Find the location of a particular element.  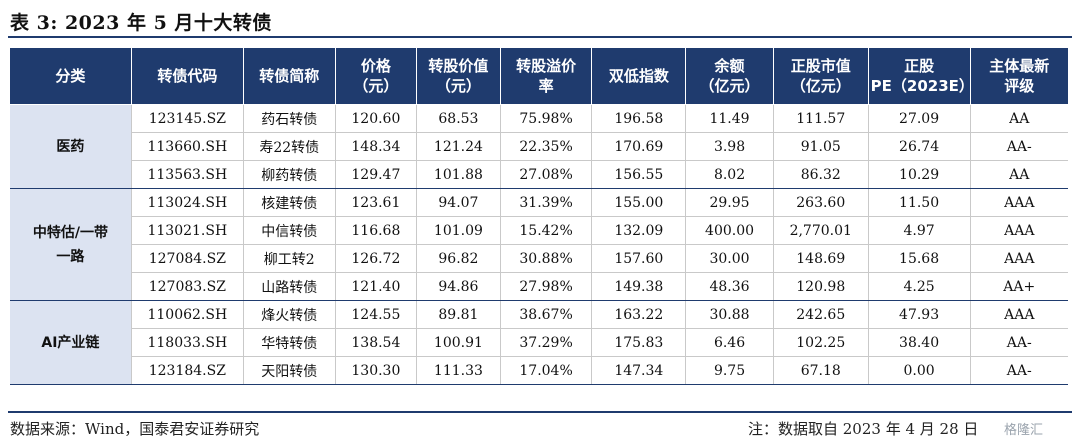

table-cell: 柳药转债 is located at coordinates (289, 174).